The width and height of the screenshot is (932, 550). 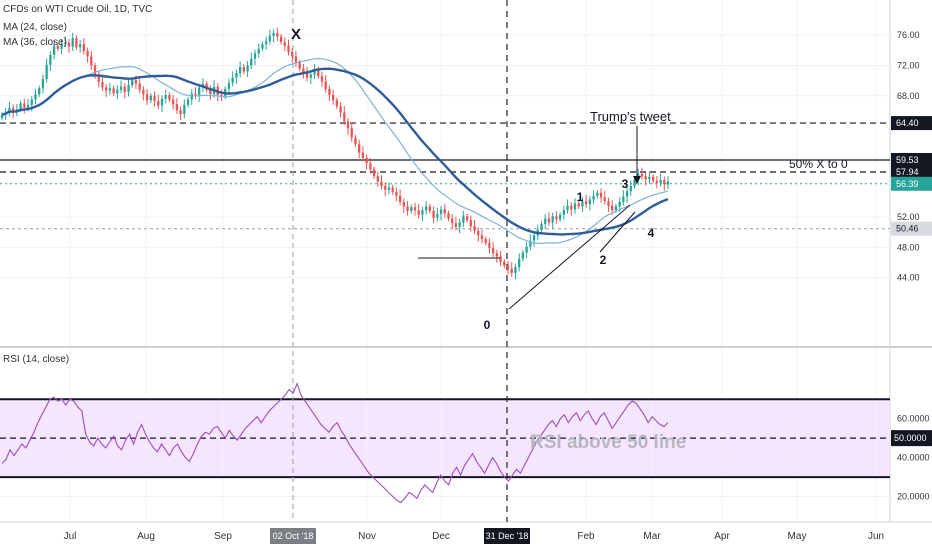 I want to click on ma-36-legend: MA (36, close), so click(x=35, y=42).